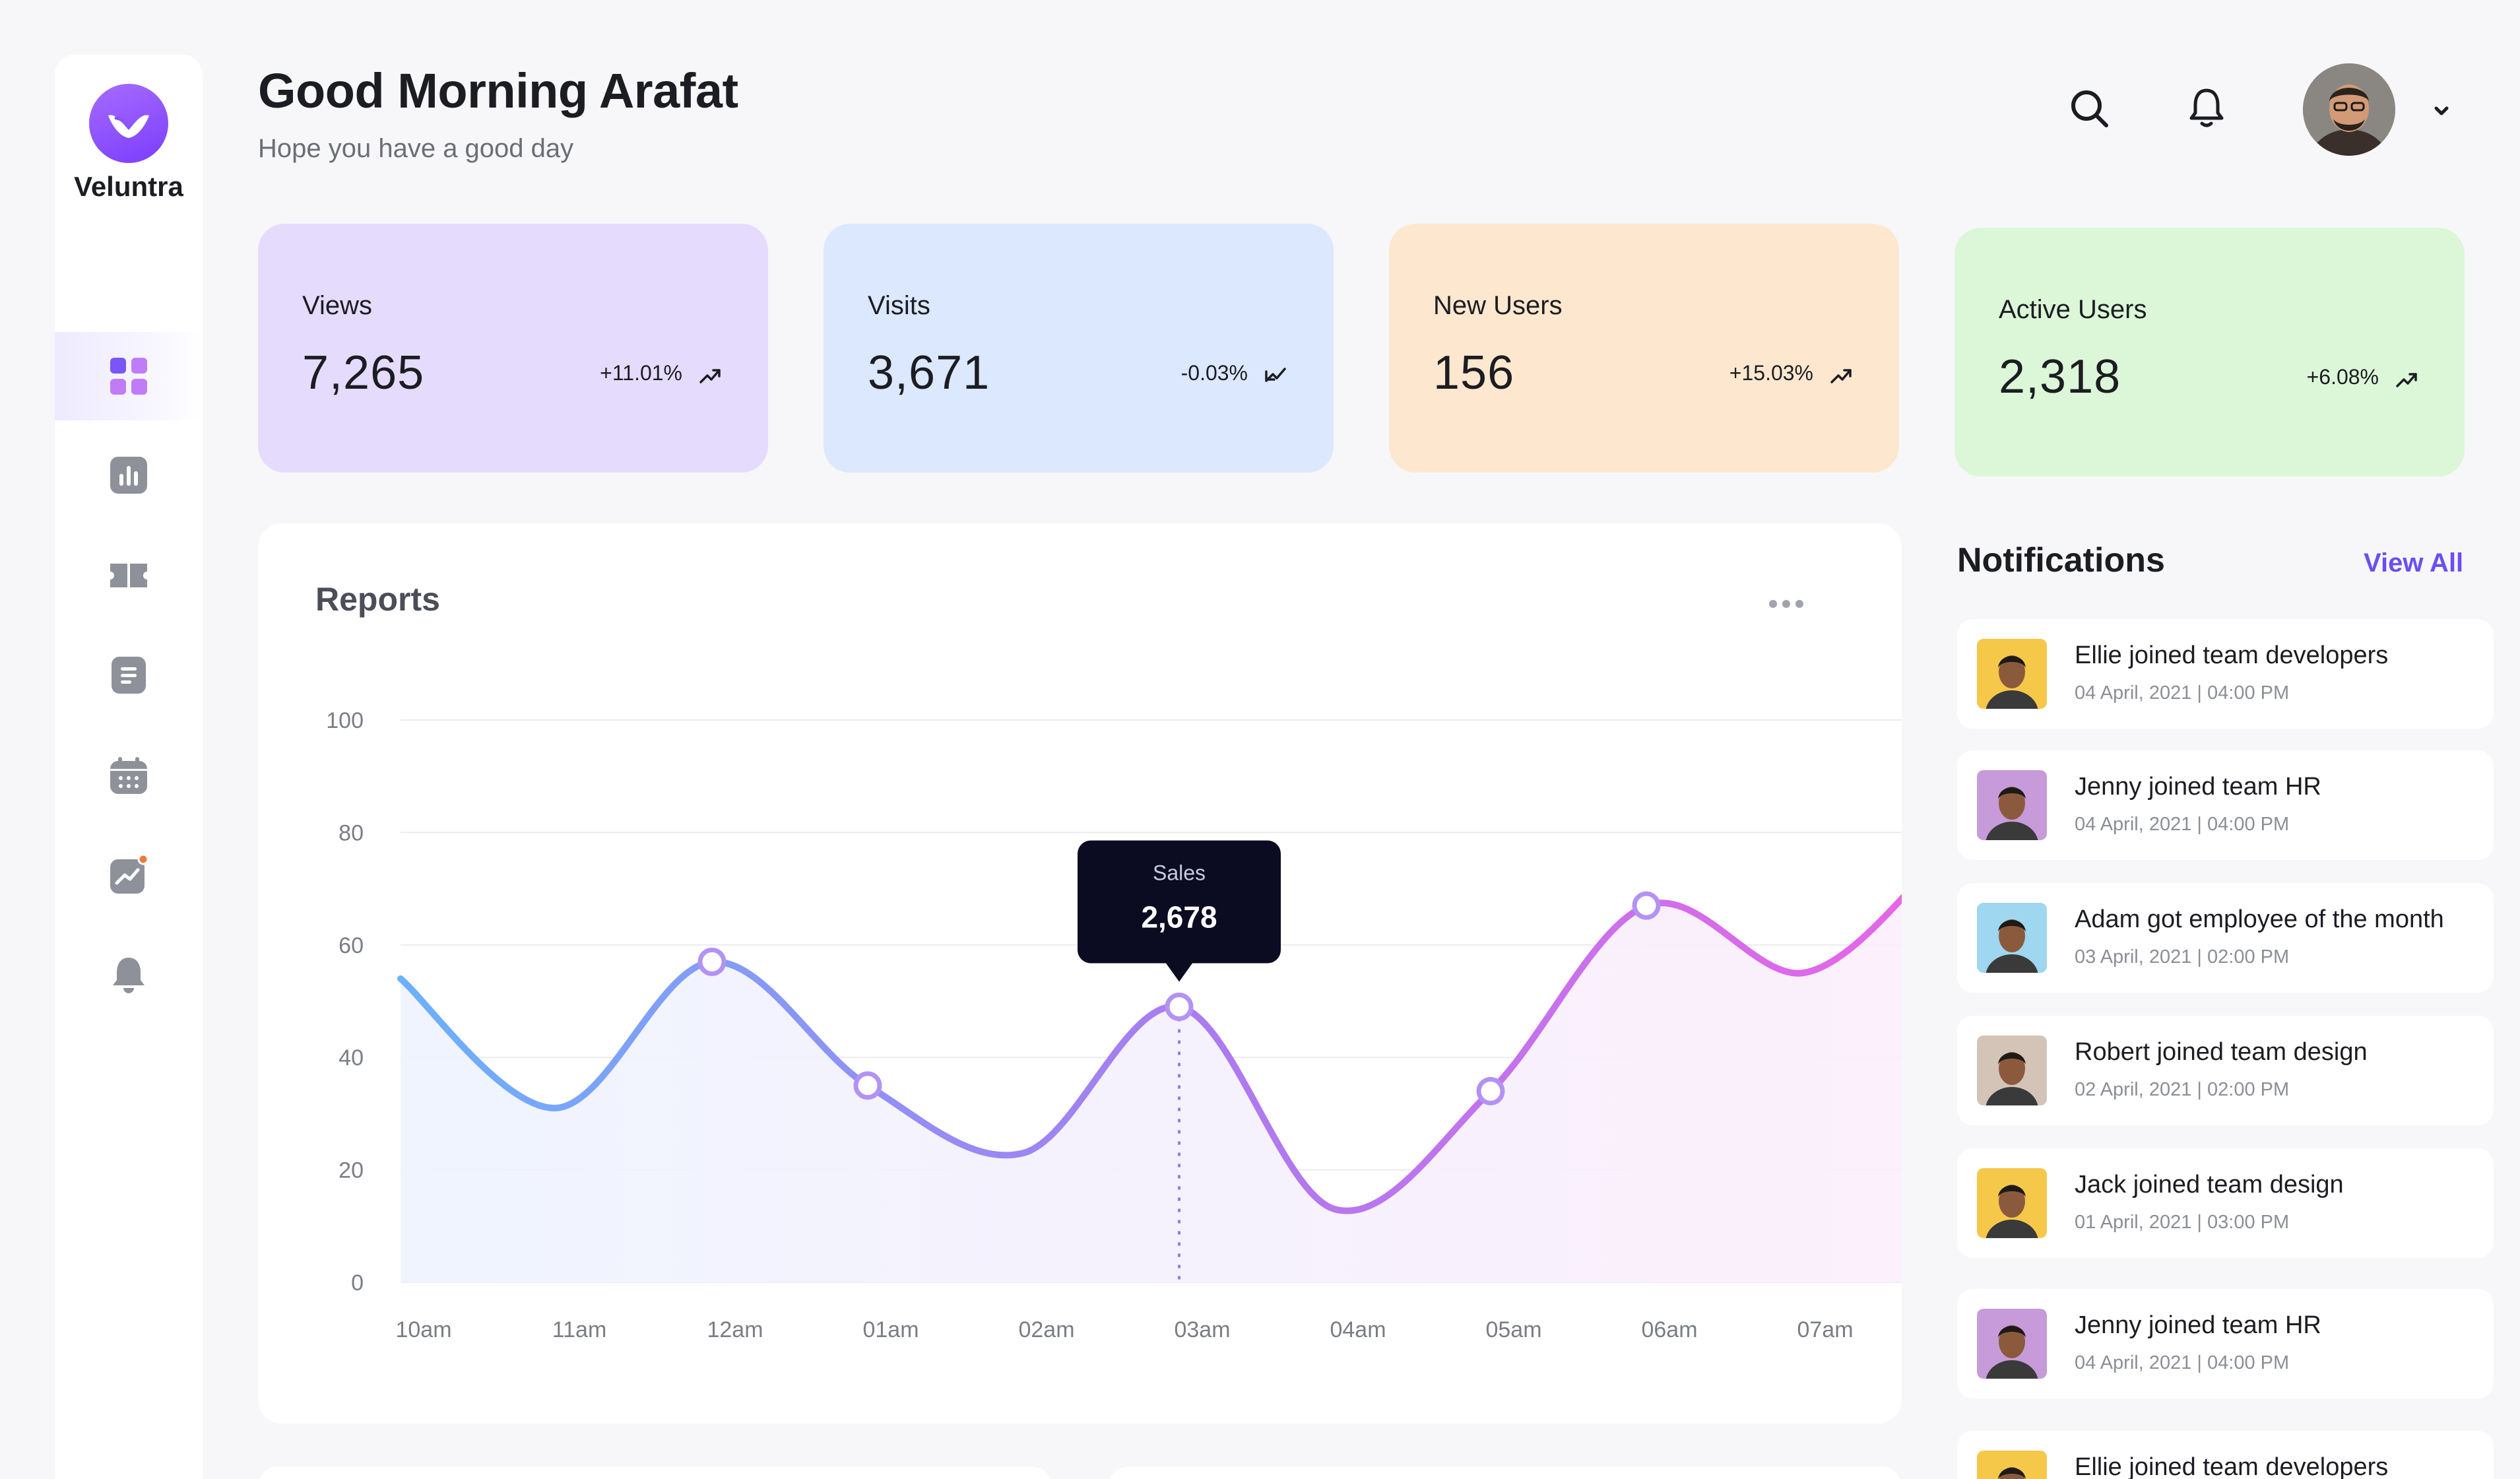 This screenshot has height=1479, width=2520. What do you see at coordinates (351, 832) in the screenshot?
I see `y-tick-label: 80` at bounding box center [351, 832].